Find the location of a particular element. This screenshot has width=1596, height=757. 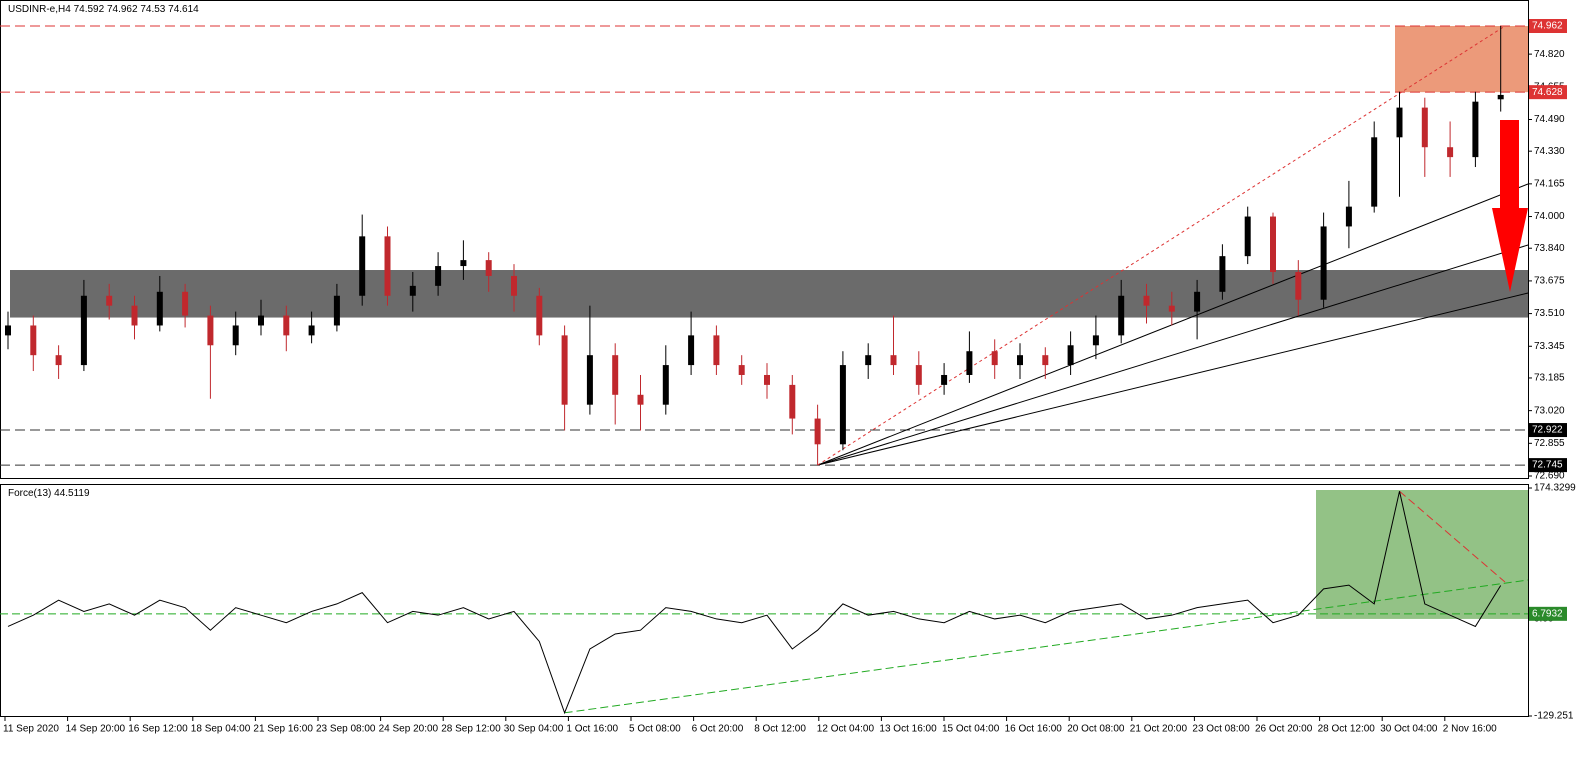

x-tick-label: 30 Sep 04:00 is located at coordinates (534, 729).